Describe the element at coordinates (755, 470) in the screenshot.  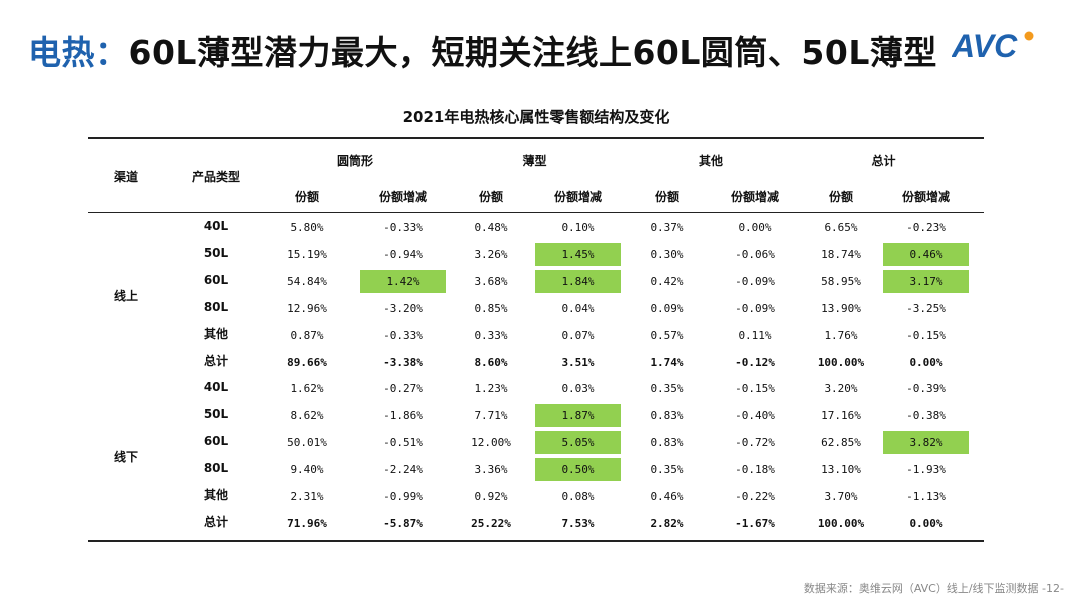
I see `table-cell: -0.18%` at that location.